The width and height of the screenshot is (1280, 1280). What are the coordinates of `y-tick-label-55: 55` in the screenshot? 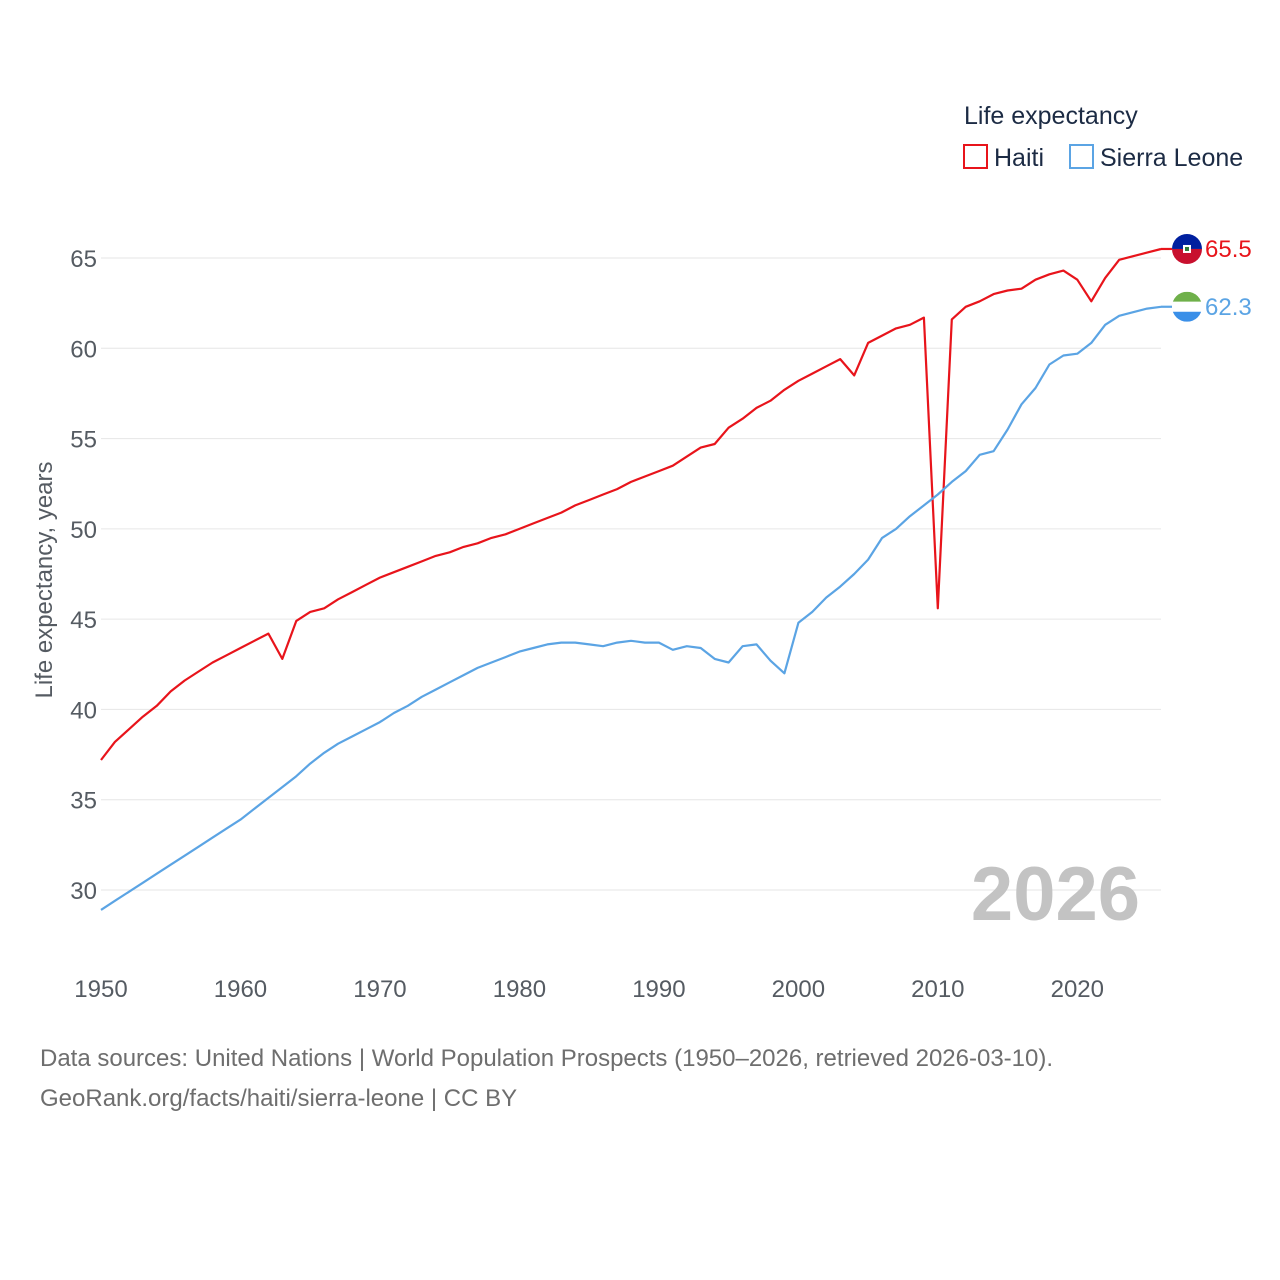 It's located at (83, 440).